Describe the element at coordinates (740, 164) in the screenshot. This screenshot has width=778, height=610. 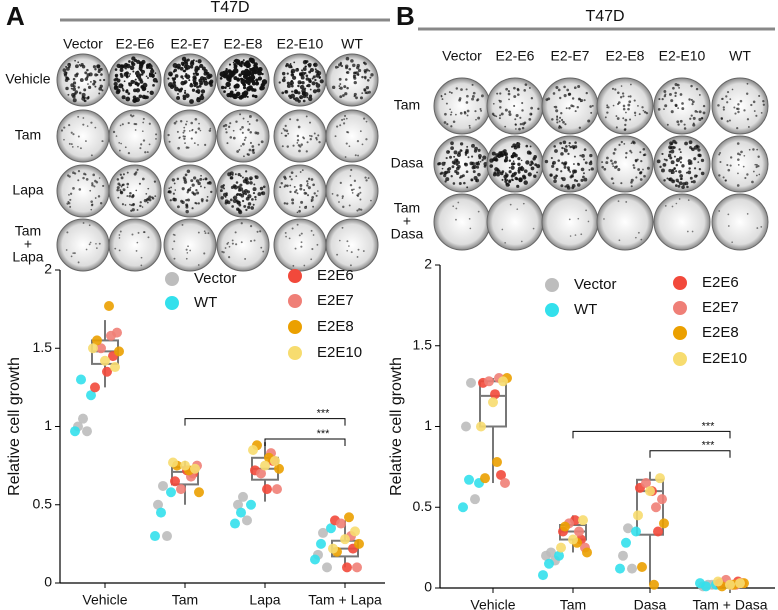
I see `well-plate` at that location.